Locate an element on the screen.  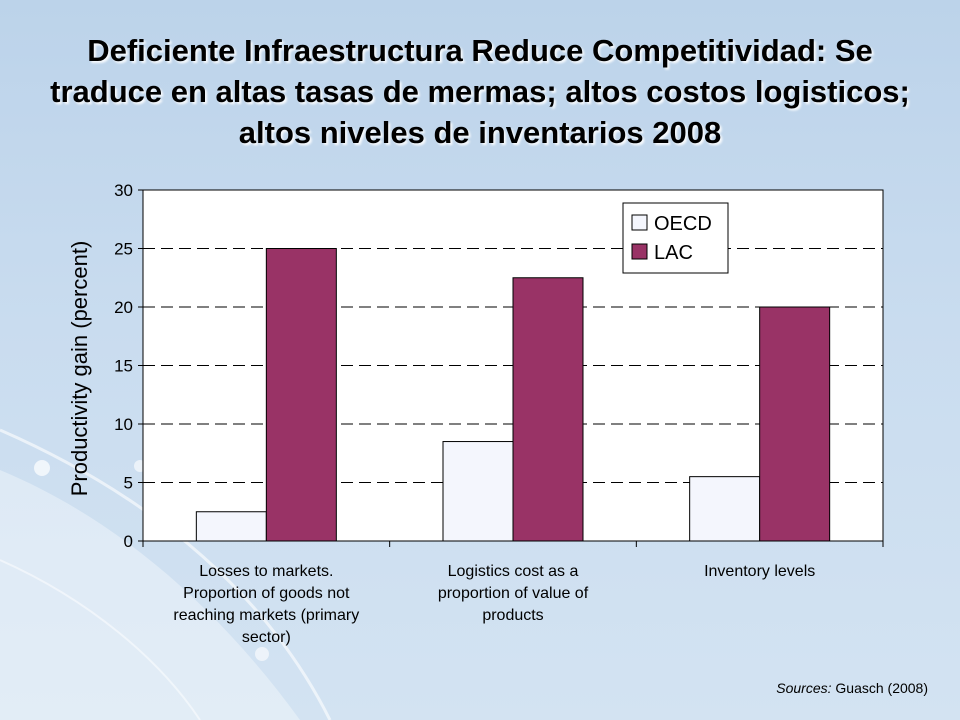
x-tick-label-line: Proportion of goods not is located at coordinates (266, 593).